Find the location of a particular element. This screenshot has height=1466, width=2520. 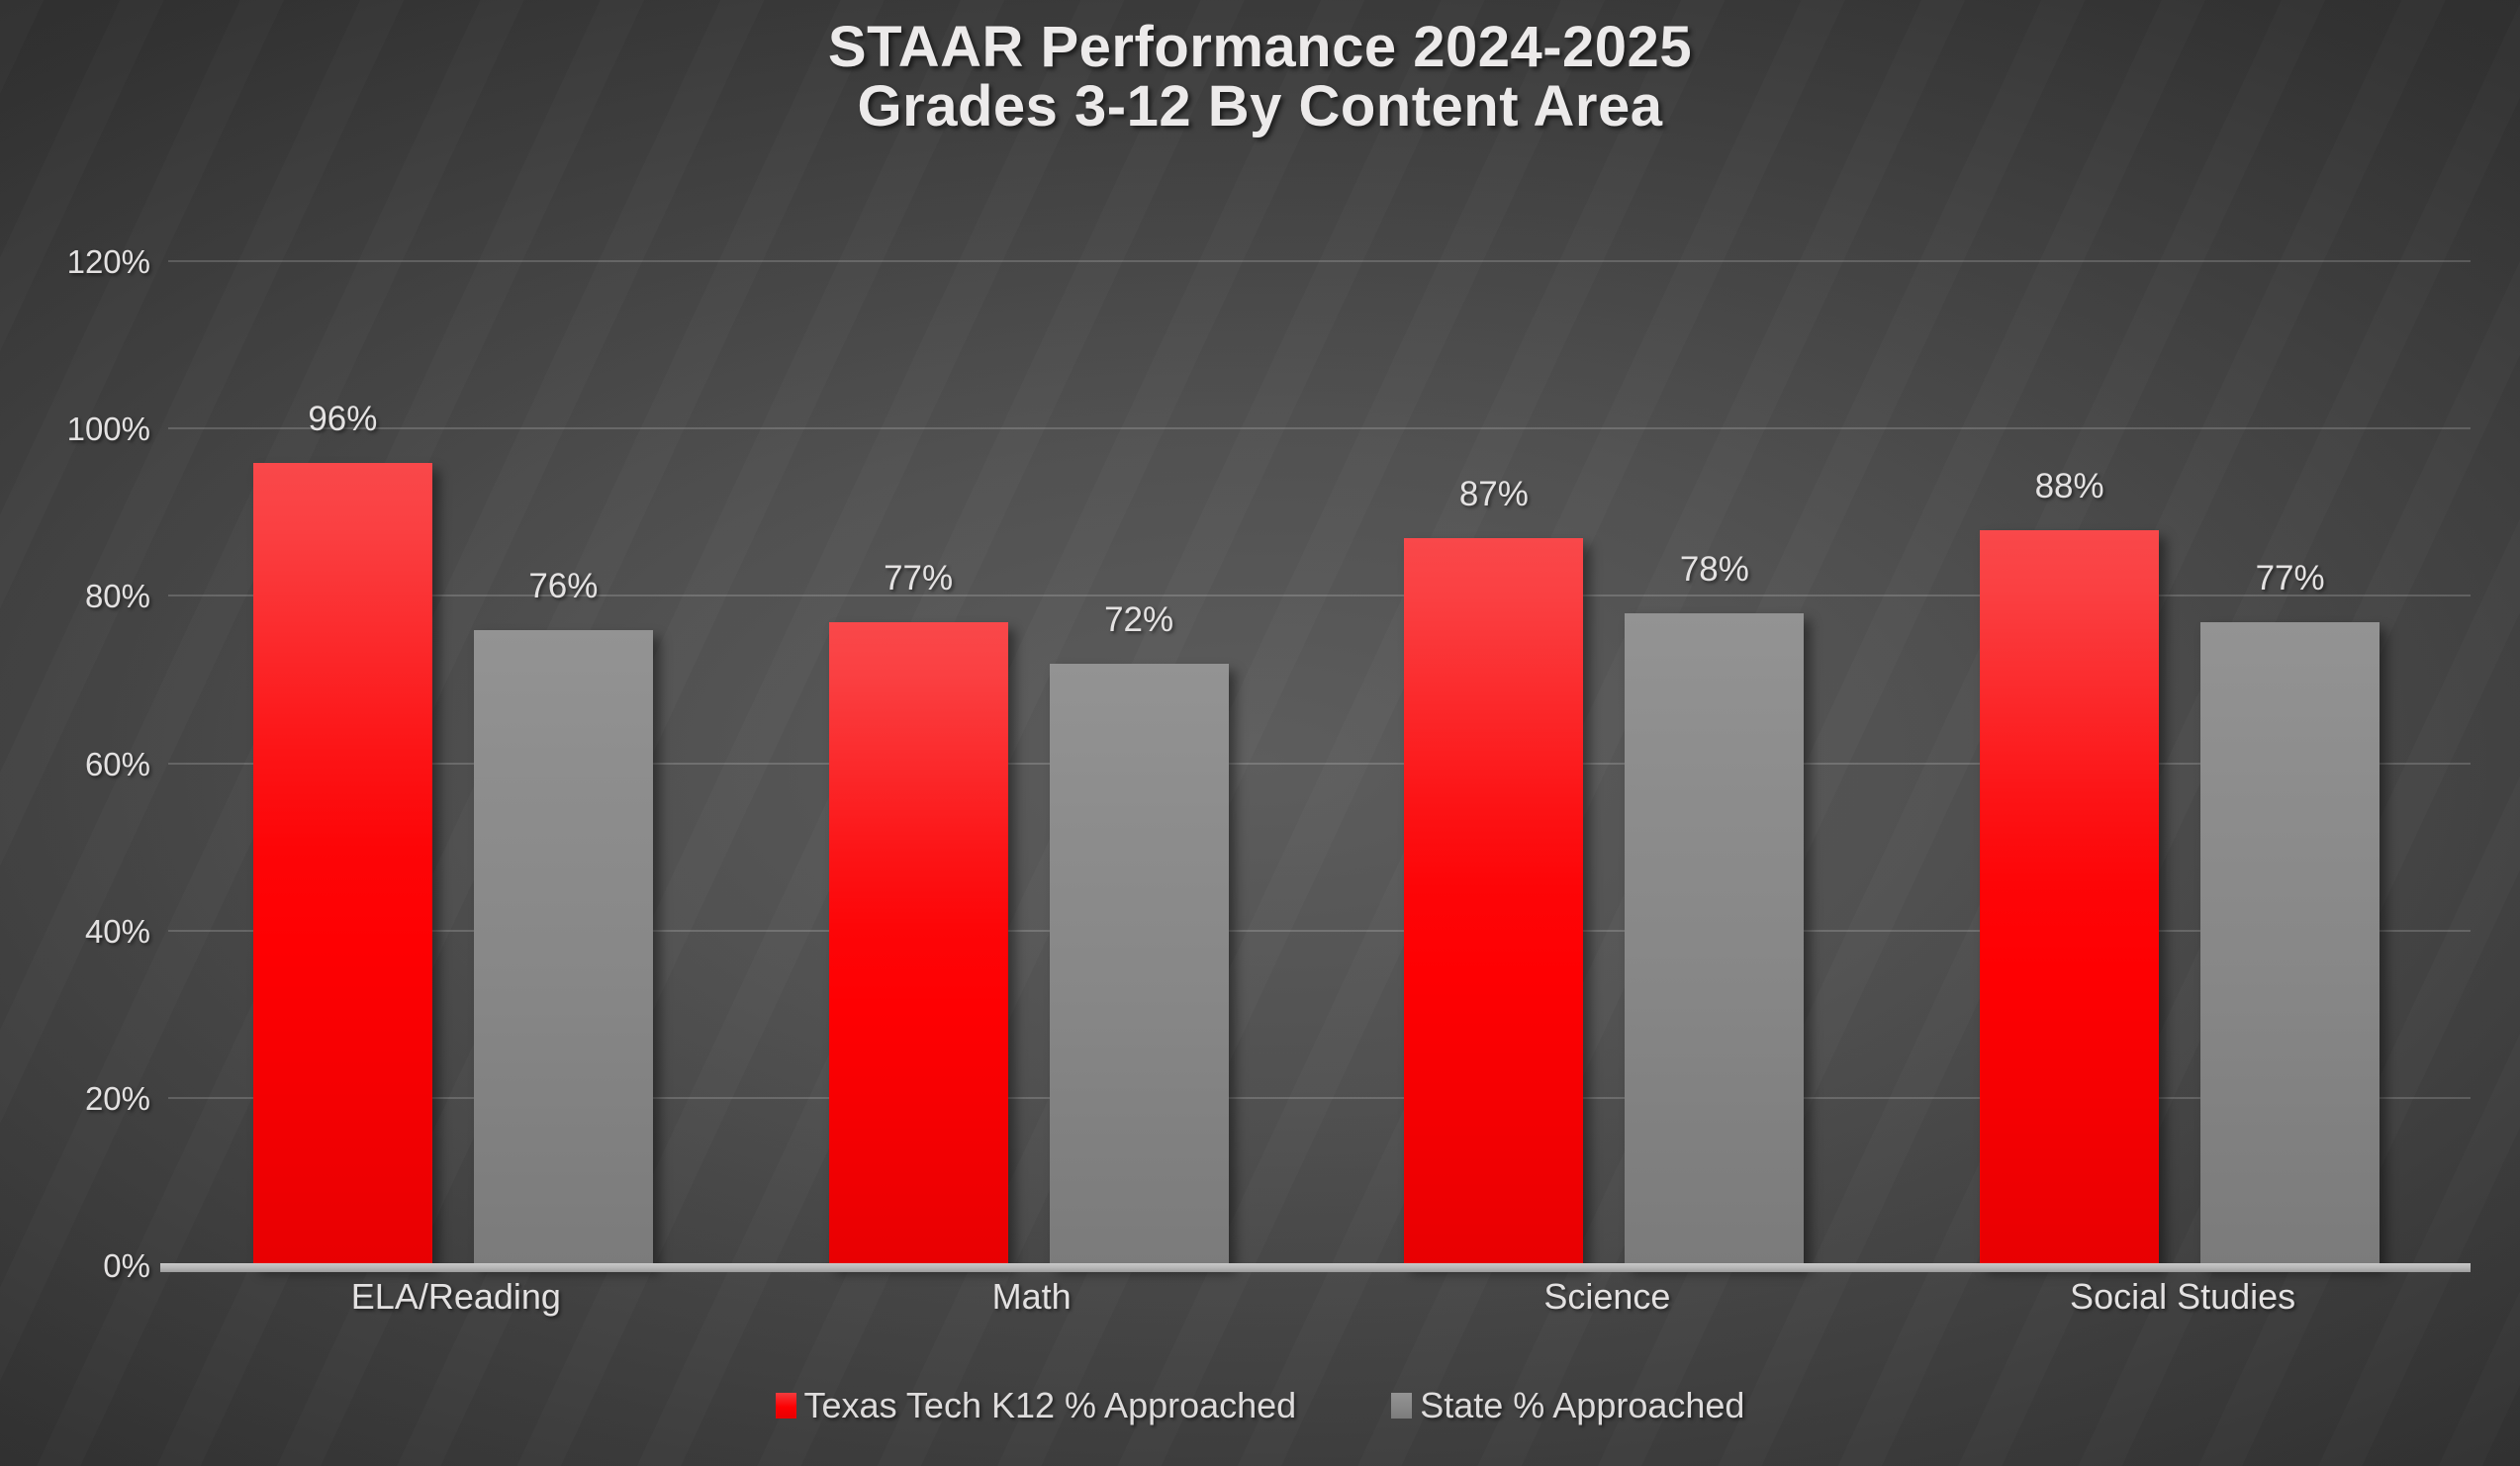

x-axis-line is located at coordinates (1315, 1267).